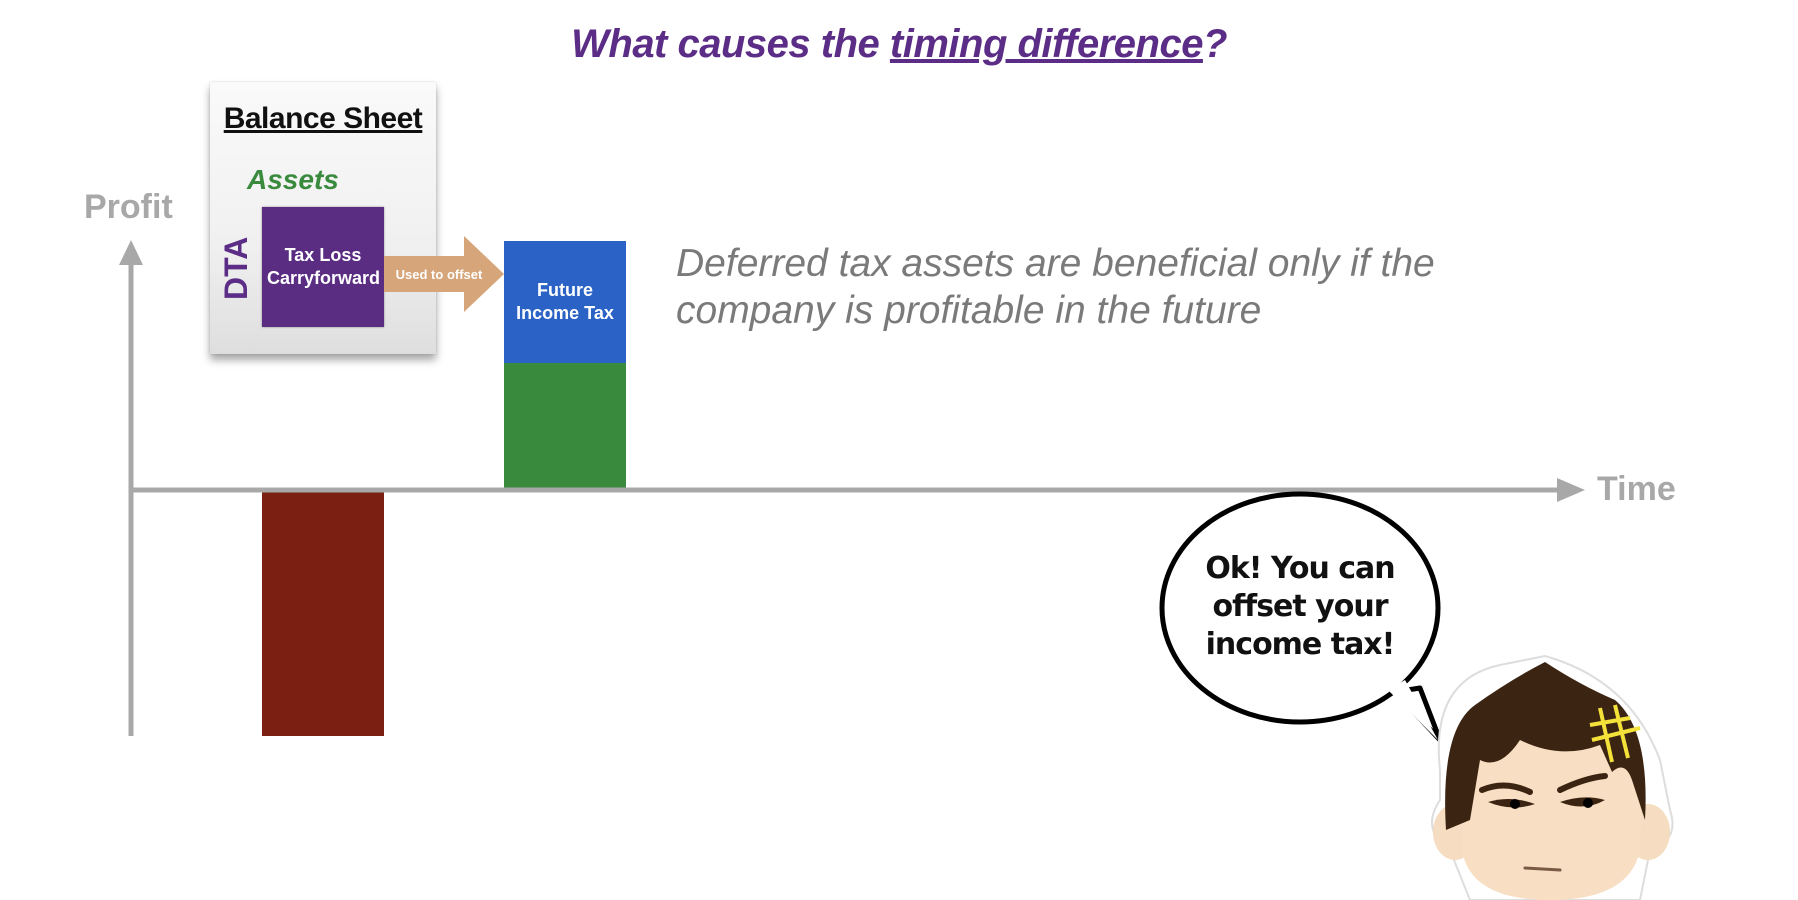  What do you see at coordinates (1214, 44) in the screenshot?
I see `title-suffix: ?` at bounding box center [1214, 44].